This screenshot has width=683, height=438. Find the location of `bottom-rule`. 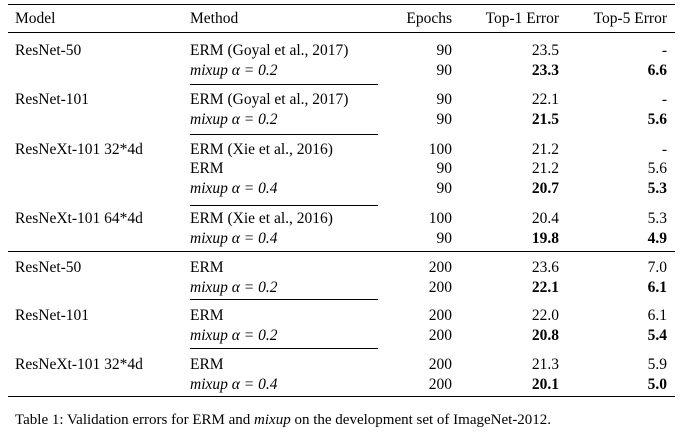

bottom-rule is located at coordinates (341, 397).